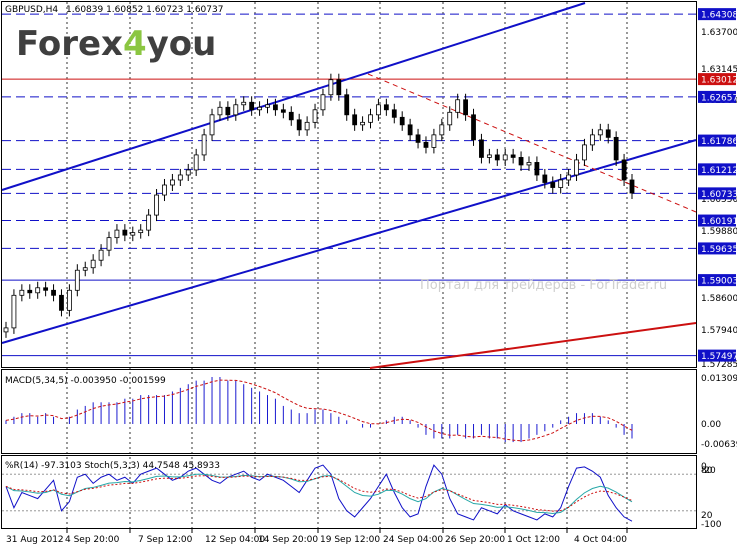 The height and width of the screenshot is (550, 737). Describe the element at coordinates (116, 44) in the screenshot. I see `forex4you-logo: Forex4you` at that location.